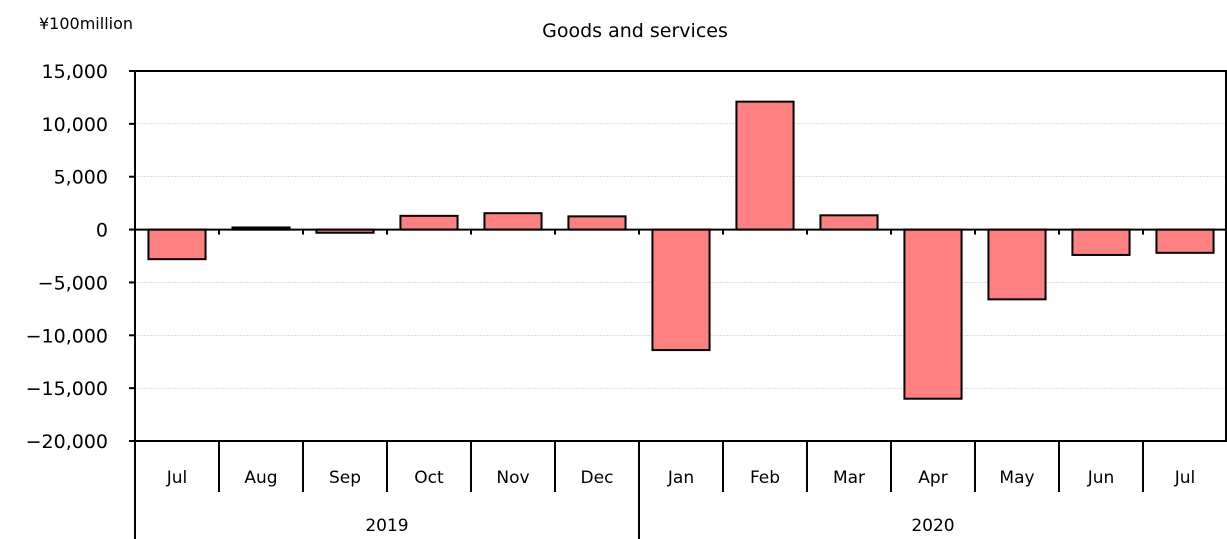 The image size is (1227, 539). What do you see at coordinates (932, 526) in the screenshot?
I see `year-label: 2020` at bounding box center [932, 526].